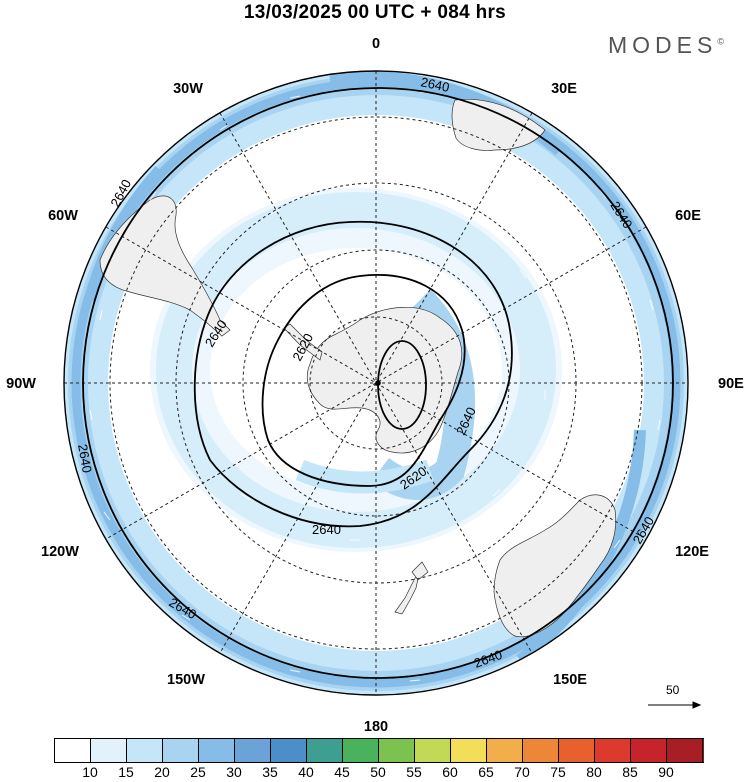 The width and height of the screenshot is (750, 782). What do you see at coordinates (188, 89) in the screenshot?
I see `lon-label-30w: 30W` at bounding box center [188, 89].